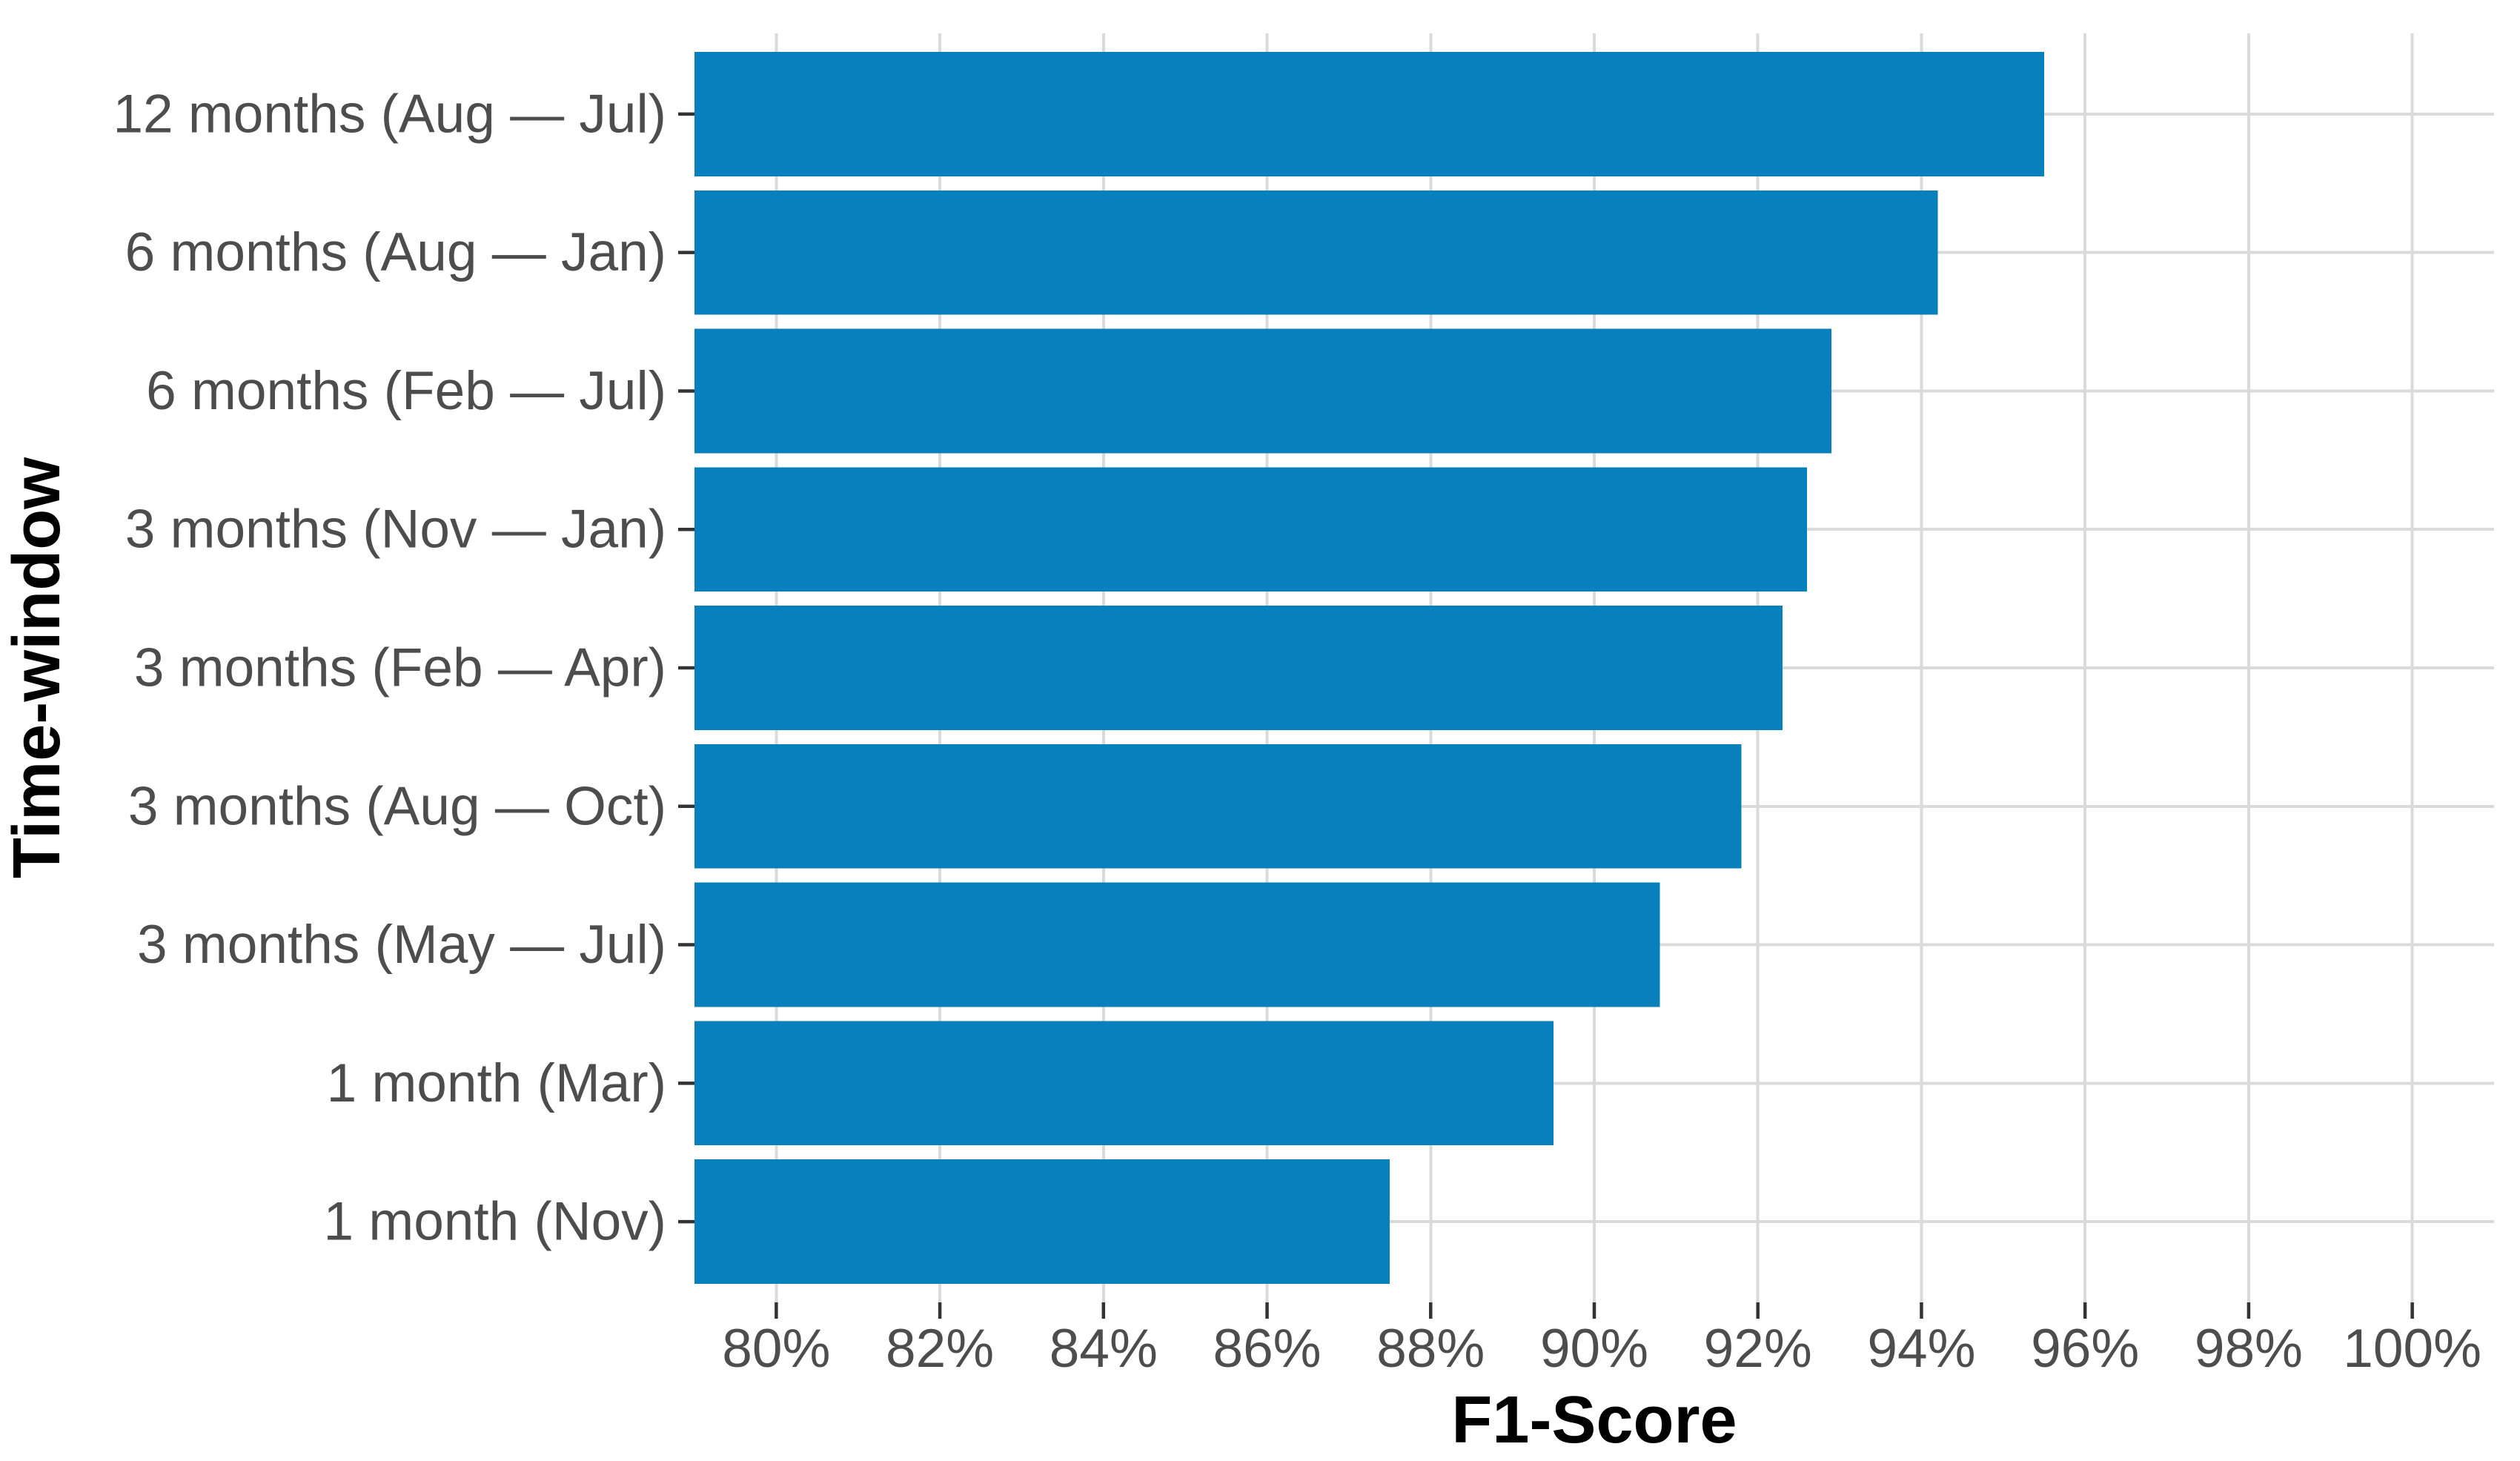 The image size is (2520, 1461). What do you see at coordinates (497, 1083) in the screenshot?
I see `y-category-label-row-8: 1 month (Mar)` at bounding box center [497, 1083].